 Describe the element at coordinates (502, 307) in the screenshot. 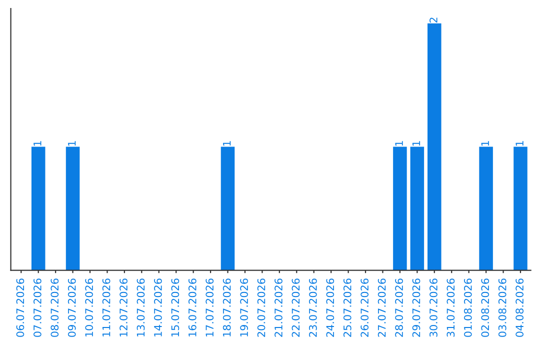

I see `x-tick-label: 03.08.2026` at that location.